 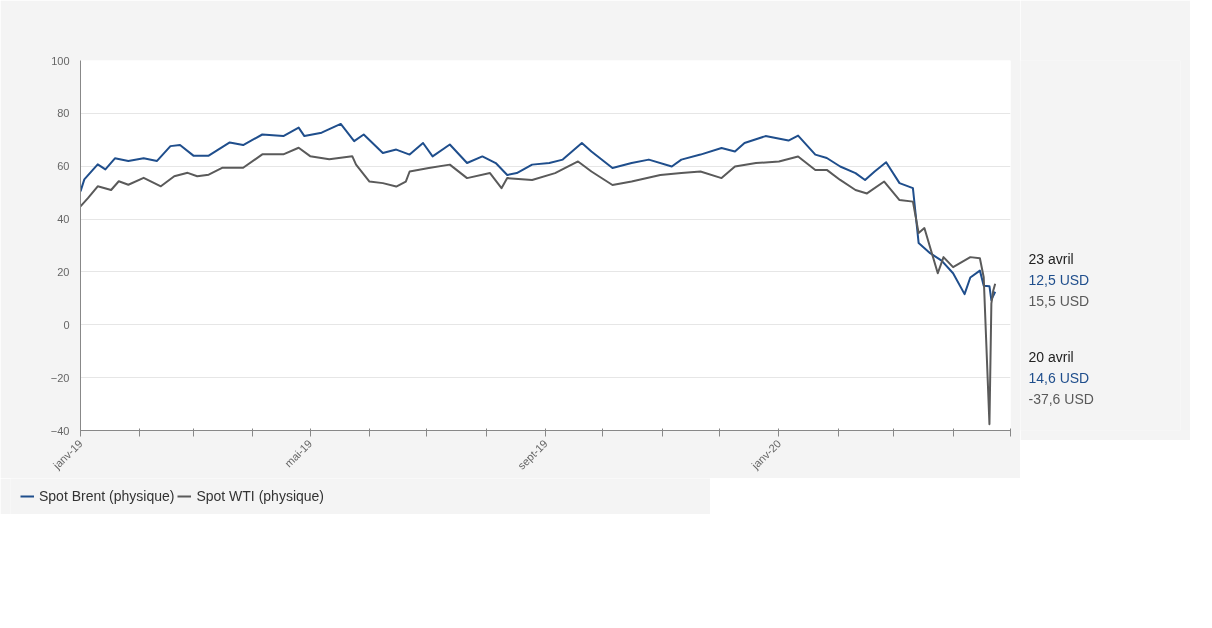 I want to click on y-tick-label: 0, so click(x=66, y=324).